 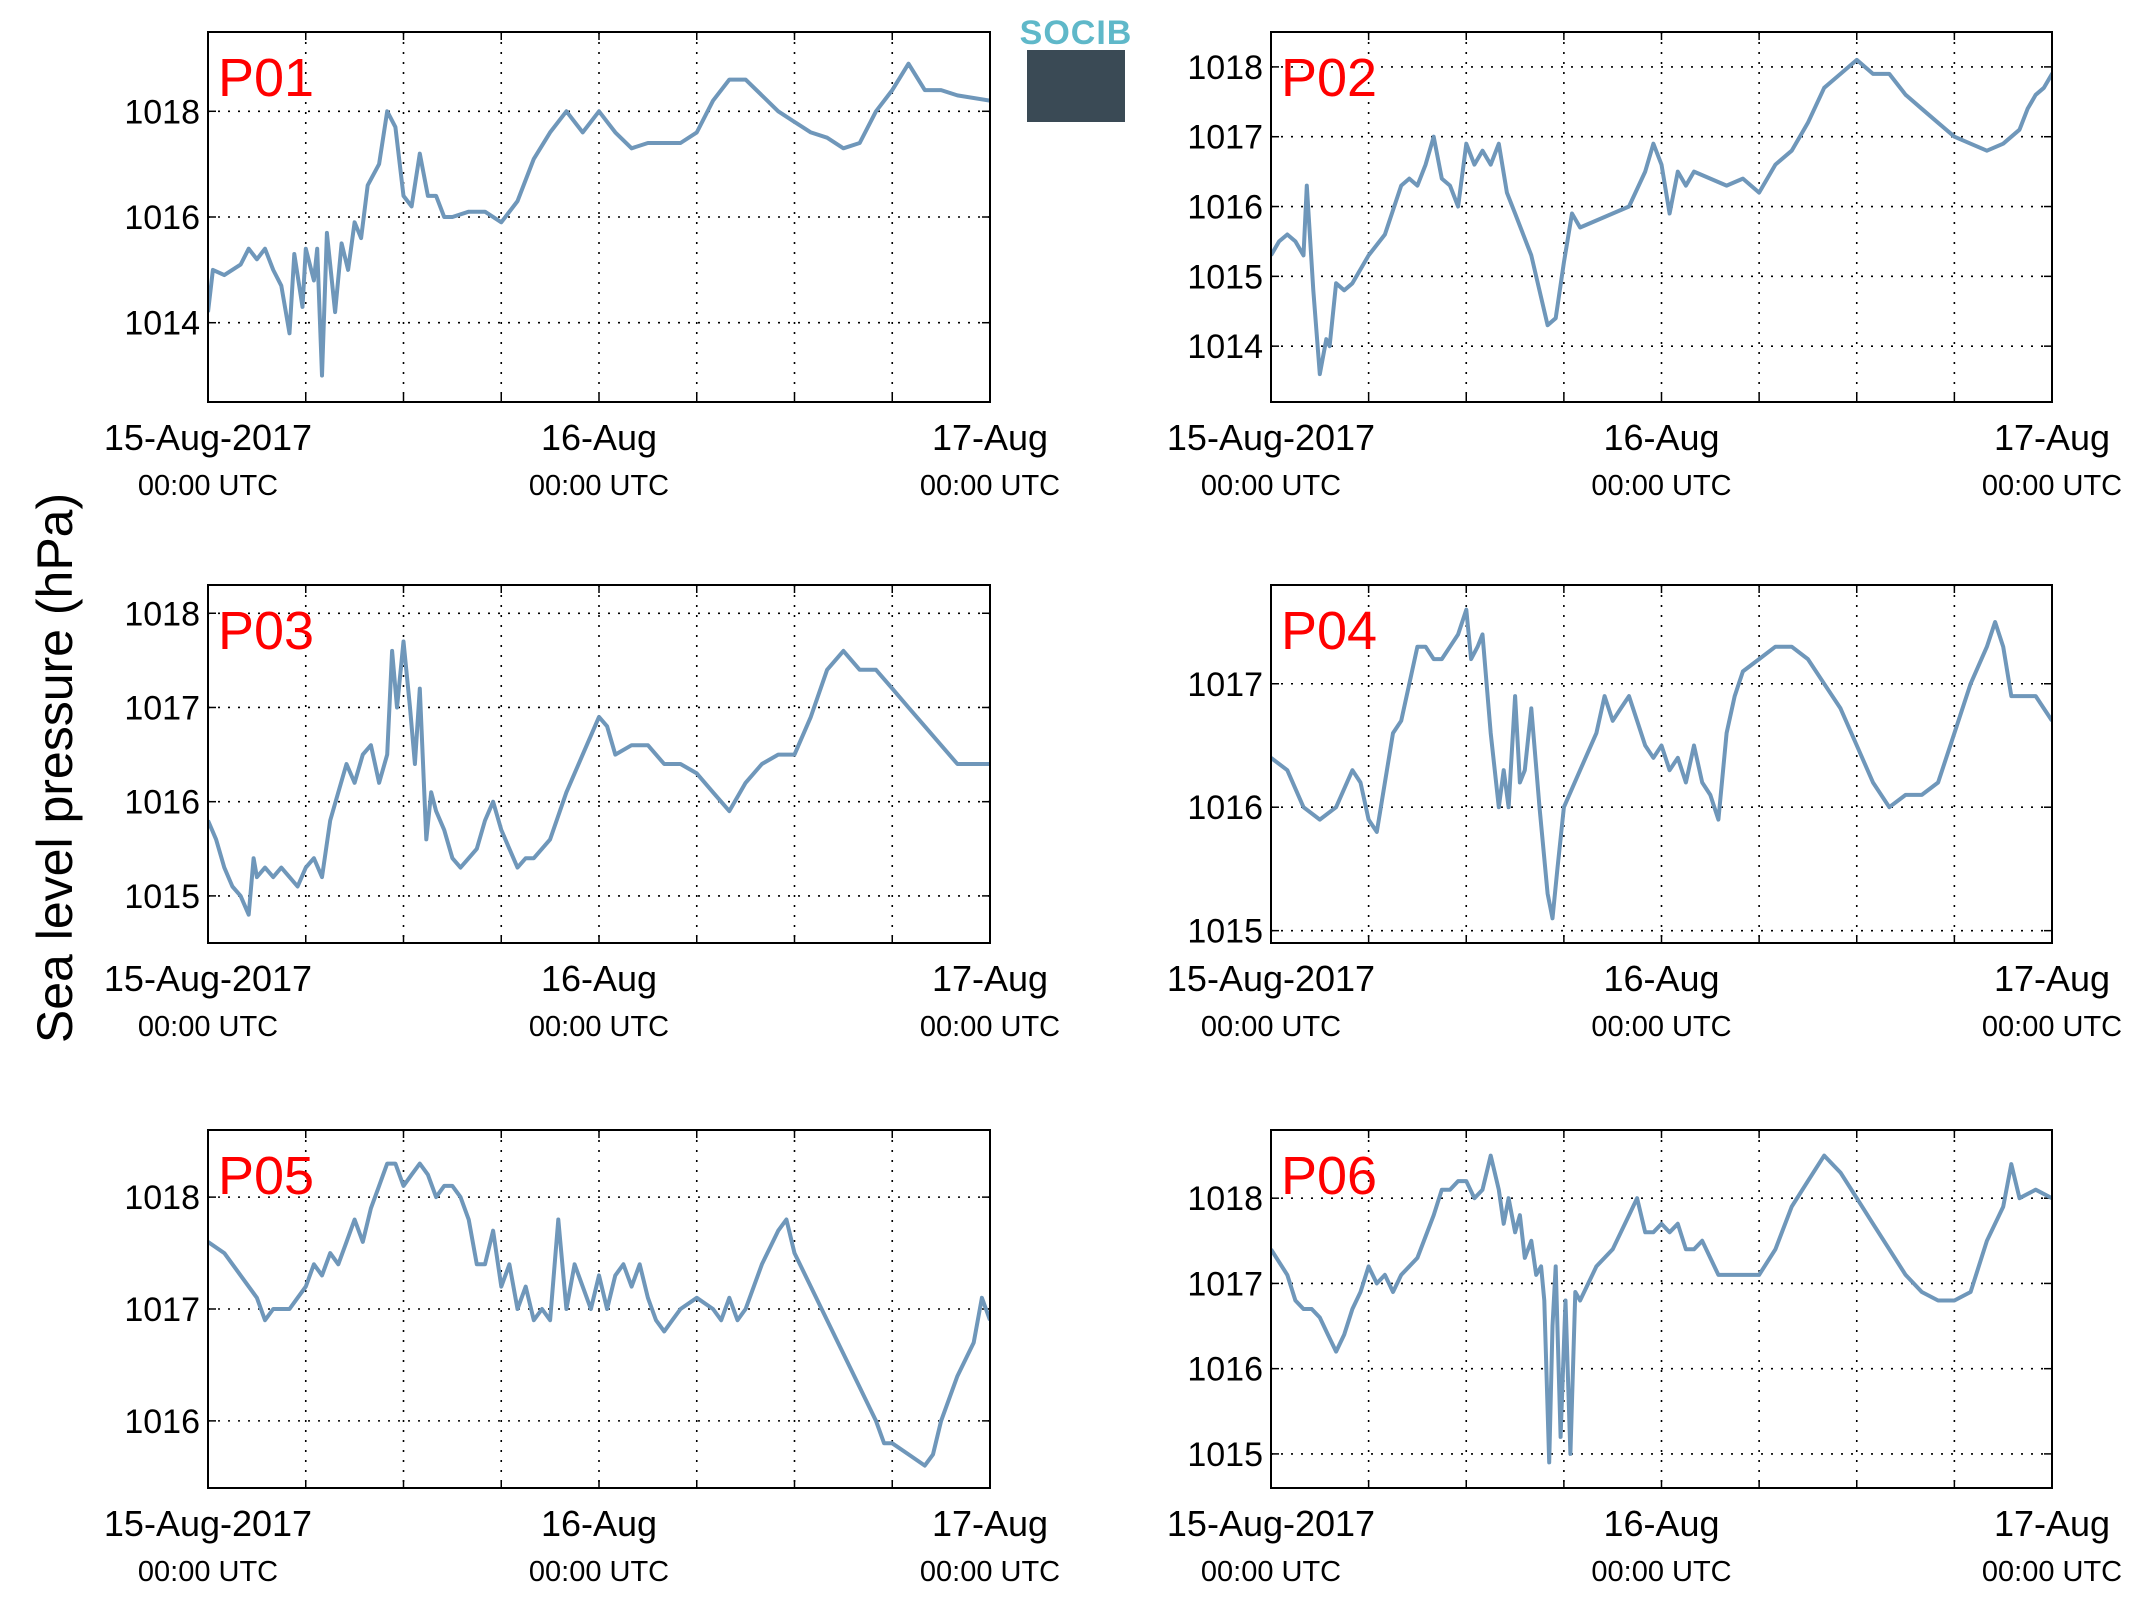 I want to click on y-axis-label: Sea level pressure (hPa), so click(x=55, y=768).